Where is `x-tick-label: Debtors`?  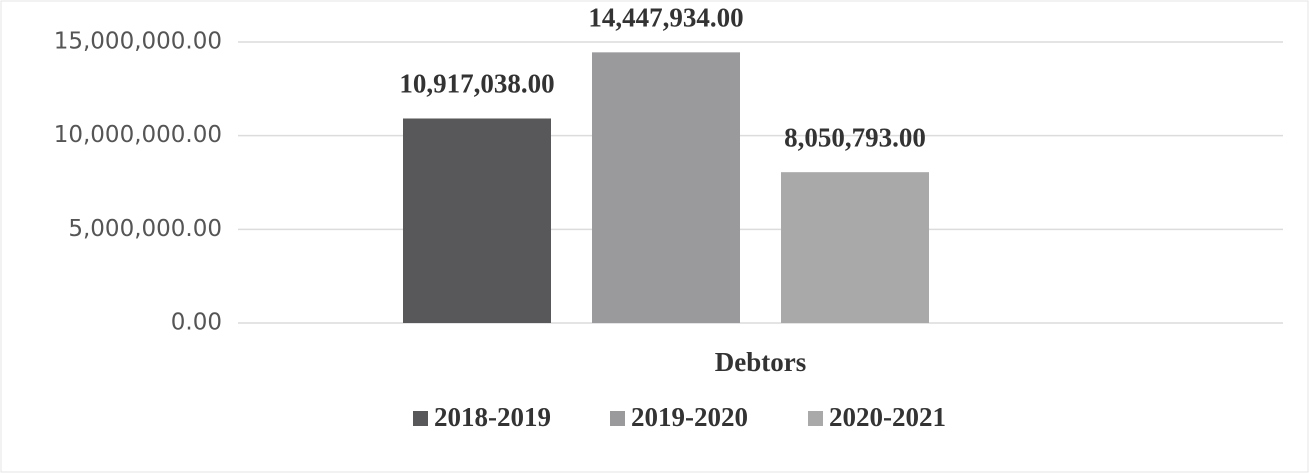
x-tick-label: Debtors is located at coordinates (760, 362).